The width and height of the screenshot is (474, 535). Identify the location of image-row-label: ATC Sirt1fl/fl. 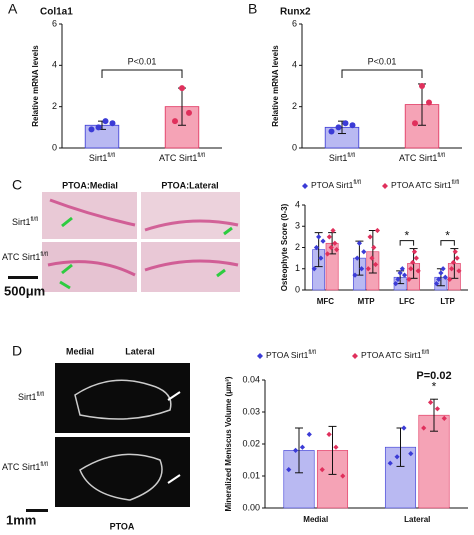
(25, 467).